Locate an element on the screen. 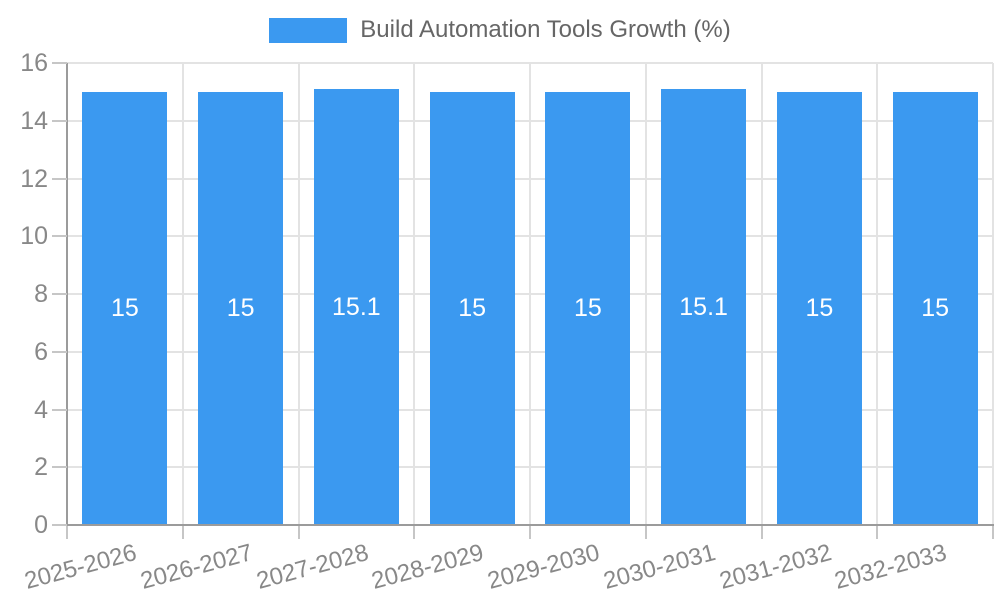  x-tick-label: 2031-2032 is located at coordinates (775, 567).